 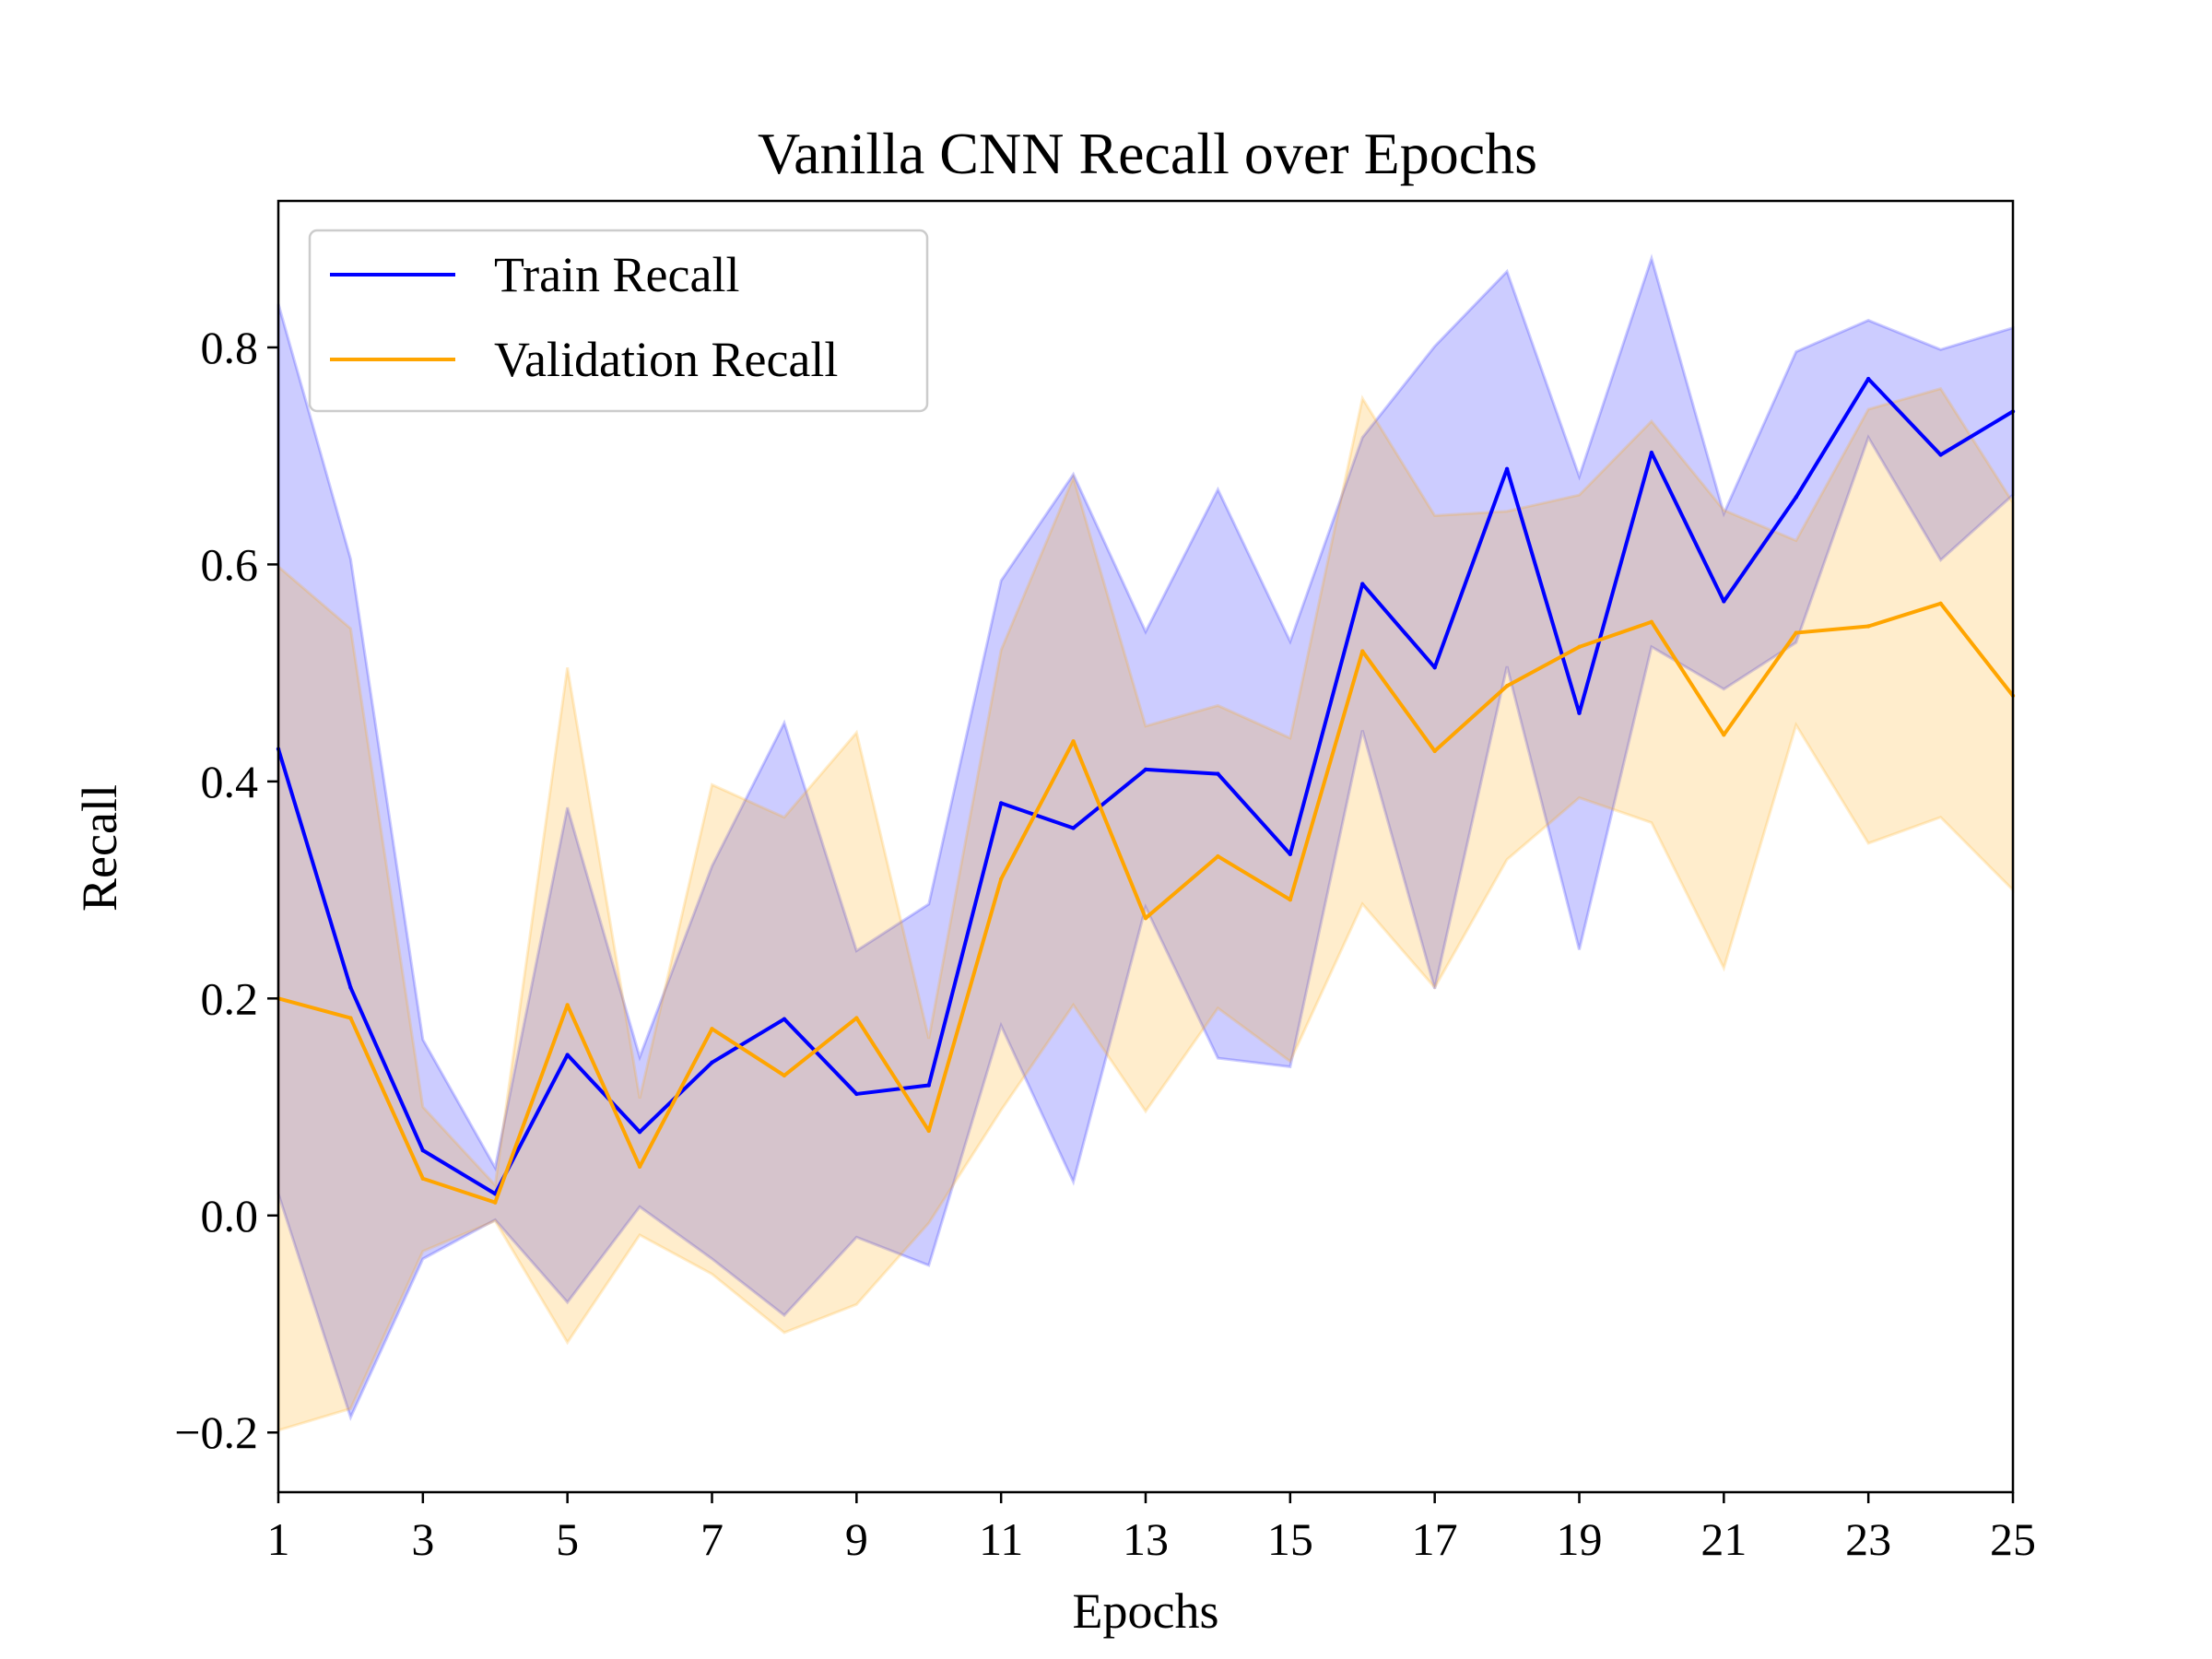 What do you see at coordinates (230, 1215) in the screenshot?
I see `y-tick-label-1: 0.0` at bounding box center [230, 1215].